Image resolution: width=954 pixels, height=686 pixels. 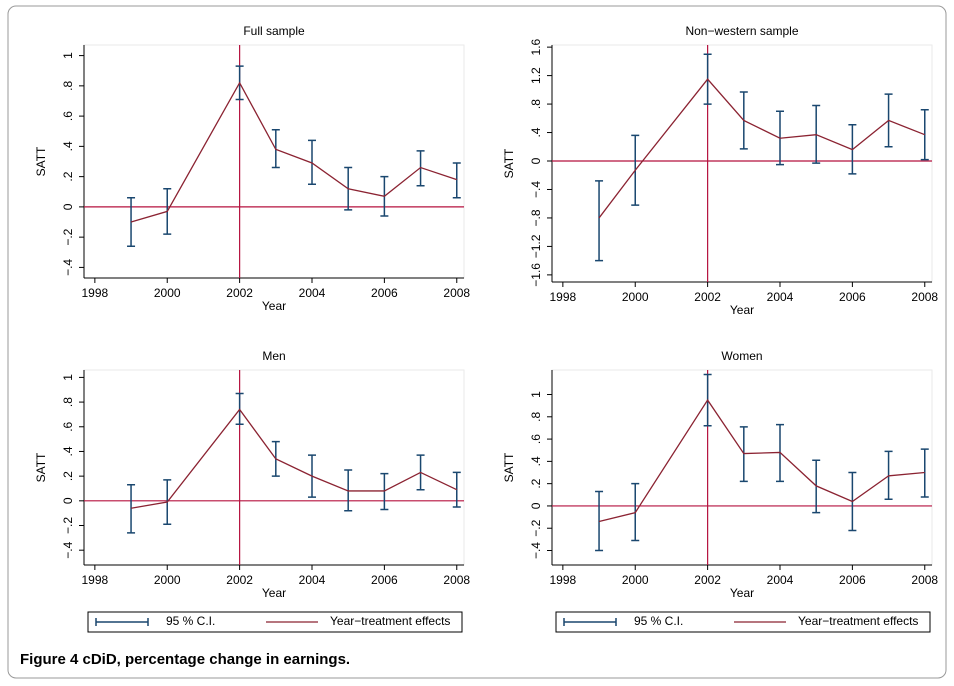 What do you see at coordinates (536, 75) in the screenshot?
I see `y-tick-label: 1.2` at bounding box center [536, 75].